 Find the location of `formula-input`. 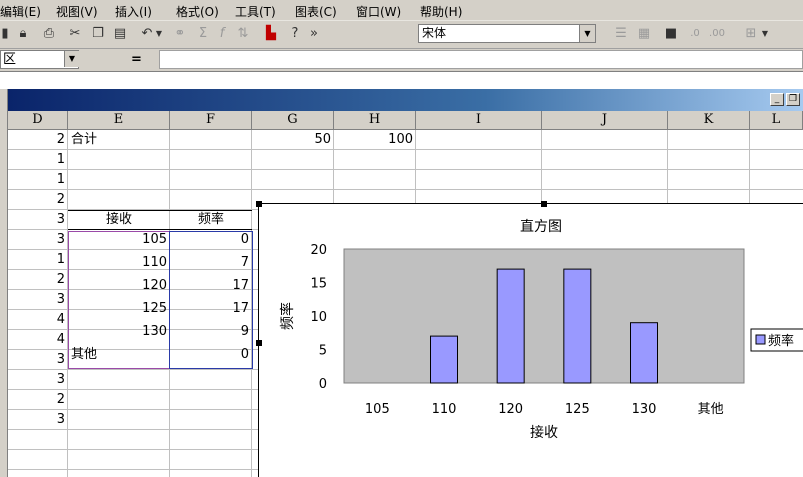

formula-input is located at coordinates (481, 59).